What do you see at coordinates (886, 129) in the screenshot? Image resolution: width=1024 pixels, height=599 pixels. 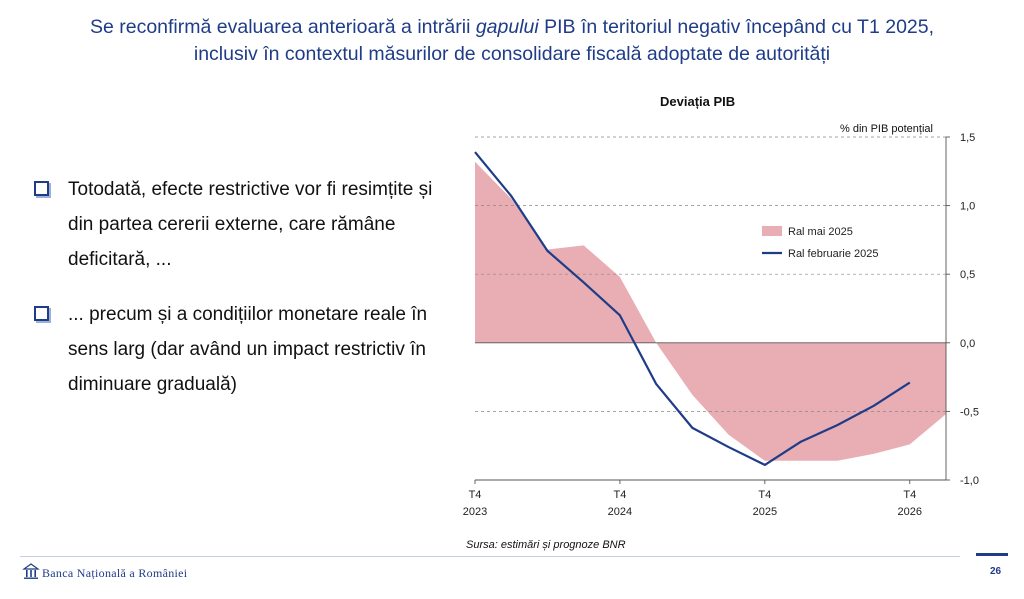 I see `y-axis-unit-label: % din PIB potențial` at bounding box center [886, 129].